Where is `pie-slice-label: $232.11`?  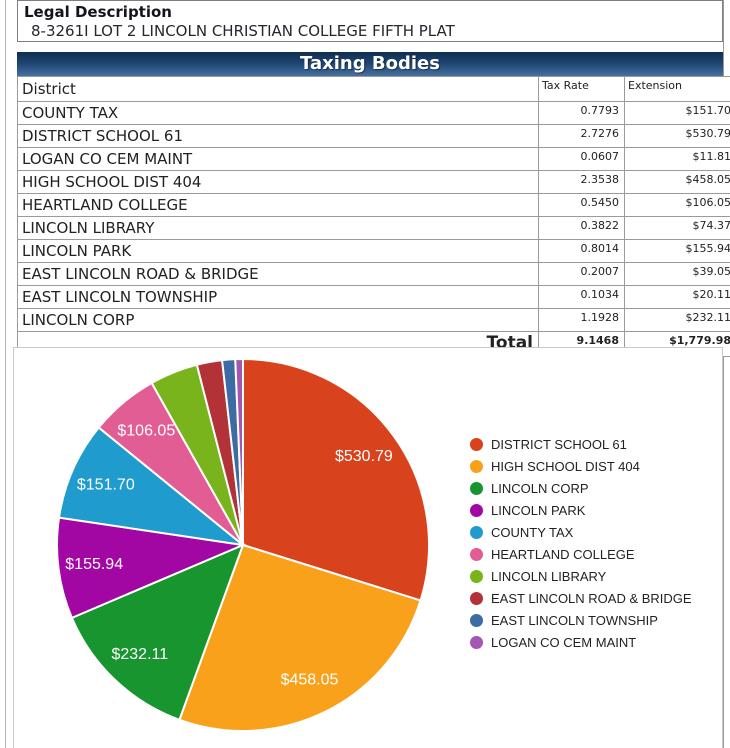
pie-slice-label: $232.11 is located at coordinates (139, 654).